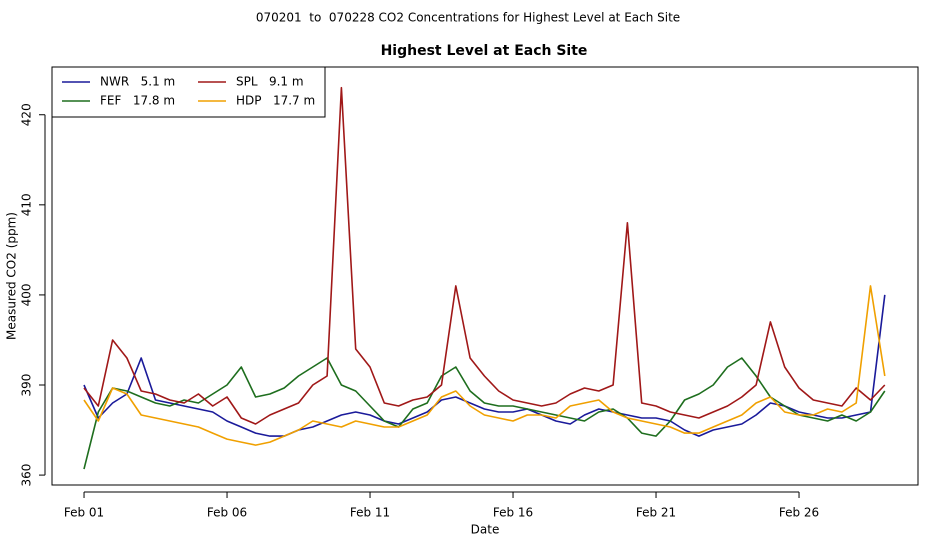  What do you see at coordinates (227, 513) in the screenshot?
I see `x-tick-label: Feb 06` at bounding box center [227, 513].